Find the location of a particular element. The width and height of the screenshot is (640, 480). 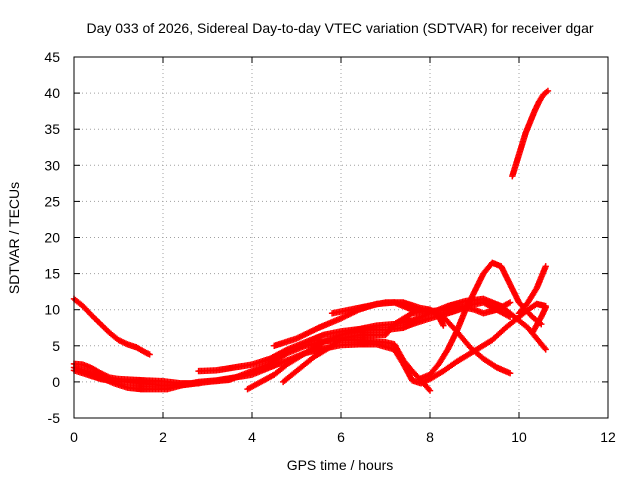

y-tick-label: 45 is located at coordinates (52, 57).